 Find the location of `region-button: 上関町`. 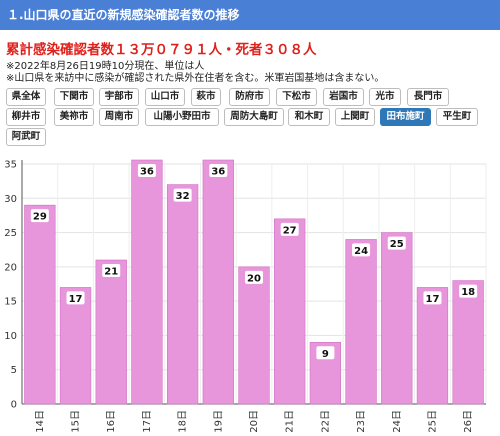

region-button: 上関町 is located at coordinates (355, 117).